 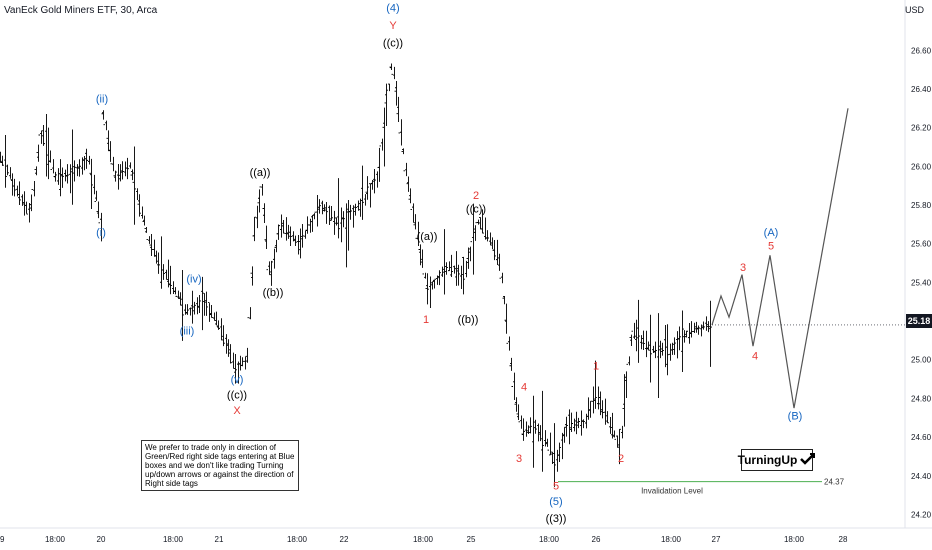 I want to click on wave-label: X, so click(x=237, y=411).